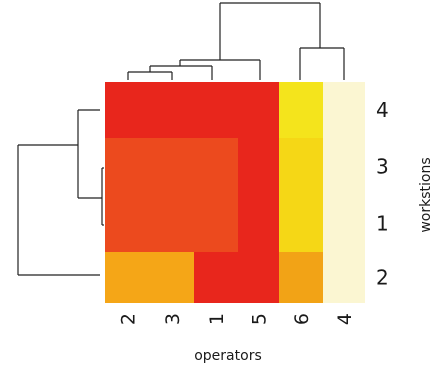 The width and height of the screenshot is (435, 372). What do you see at coordinates (217, 319) in the screenshot?
I see `column-tick-label: 1` at bounding box center [217, 319].